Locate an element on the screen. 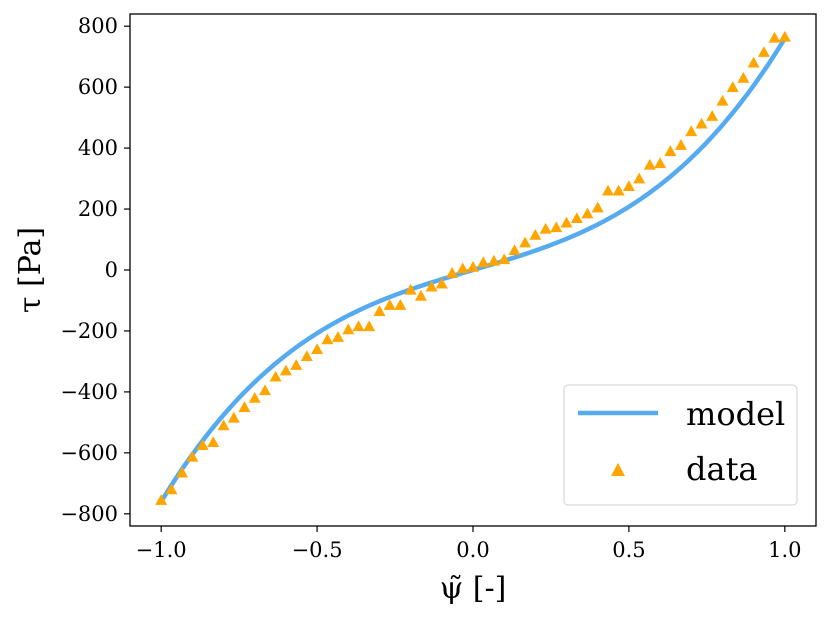  x-tick-label: −1.0 is located at coordinates (161, 550).